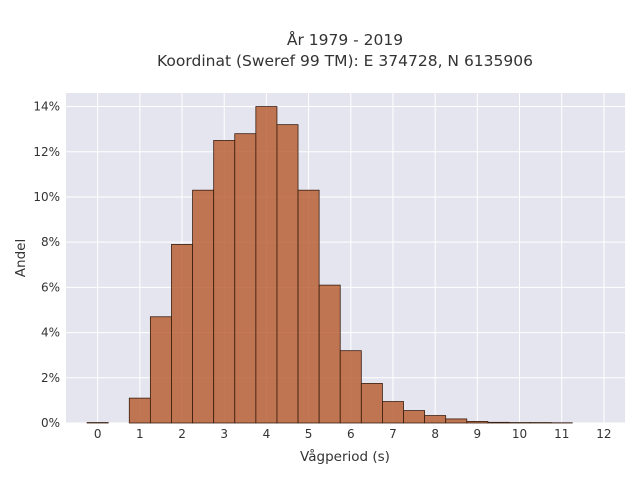 The height and width of the screenshot is (480, 640). I want to click on x-tick-label: 8, so click(435, 434).